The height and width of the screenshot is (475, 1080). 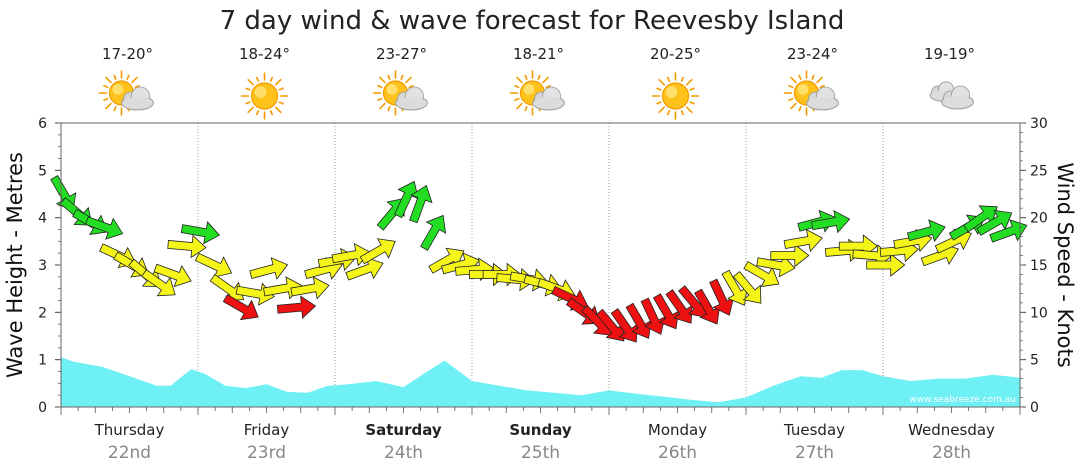 What do you see at coordinates (675, 54) in the screenshot?
I see `day-temperature: 20-25°` at bounding box center [675, 54].